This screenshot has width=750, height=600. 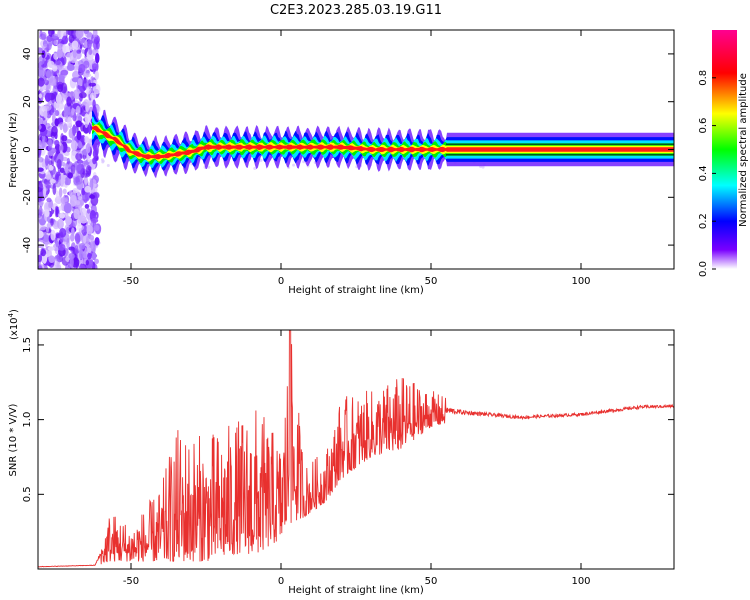 I want to click on spectrogram-x-axis-label: Height of straight line (km), so click(x=356, y=290).